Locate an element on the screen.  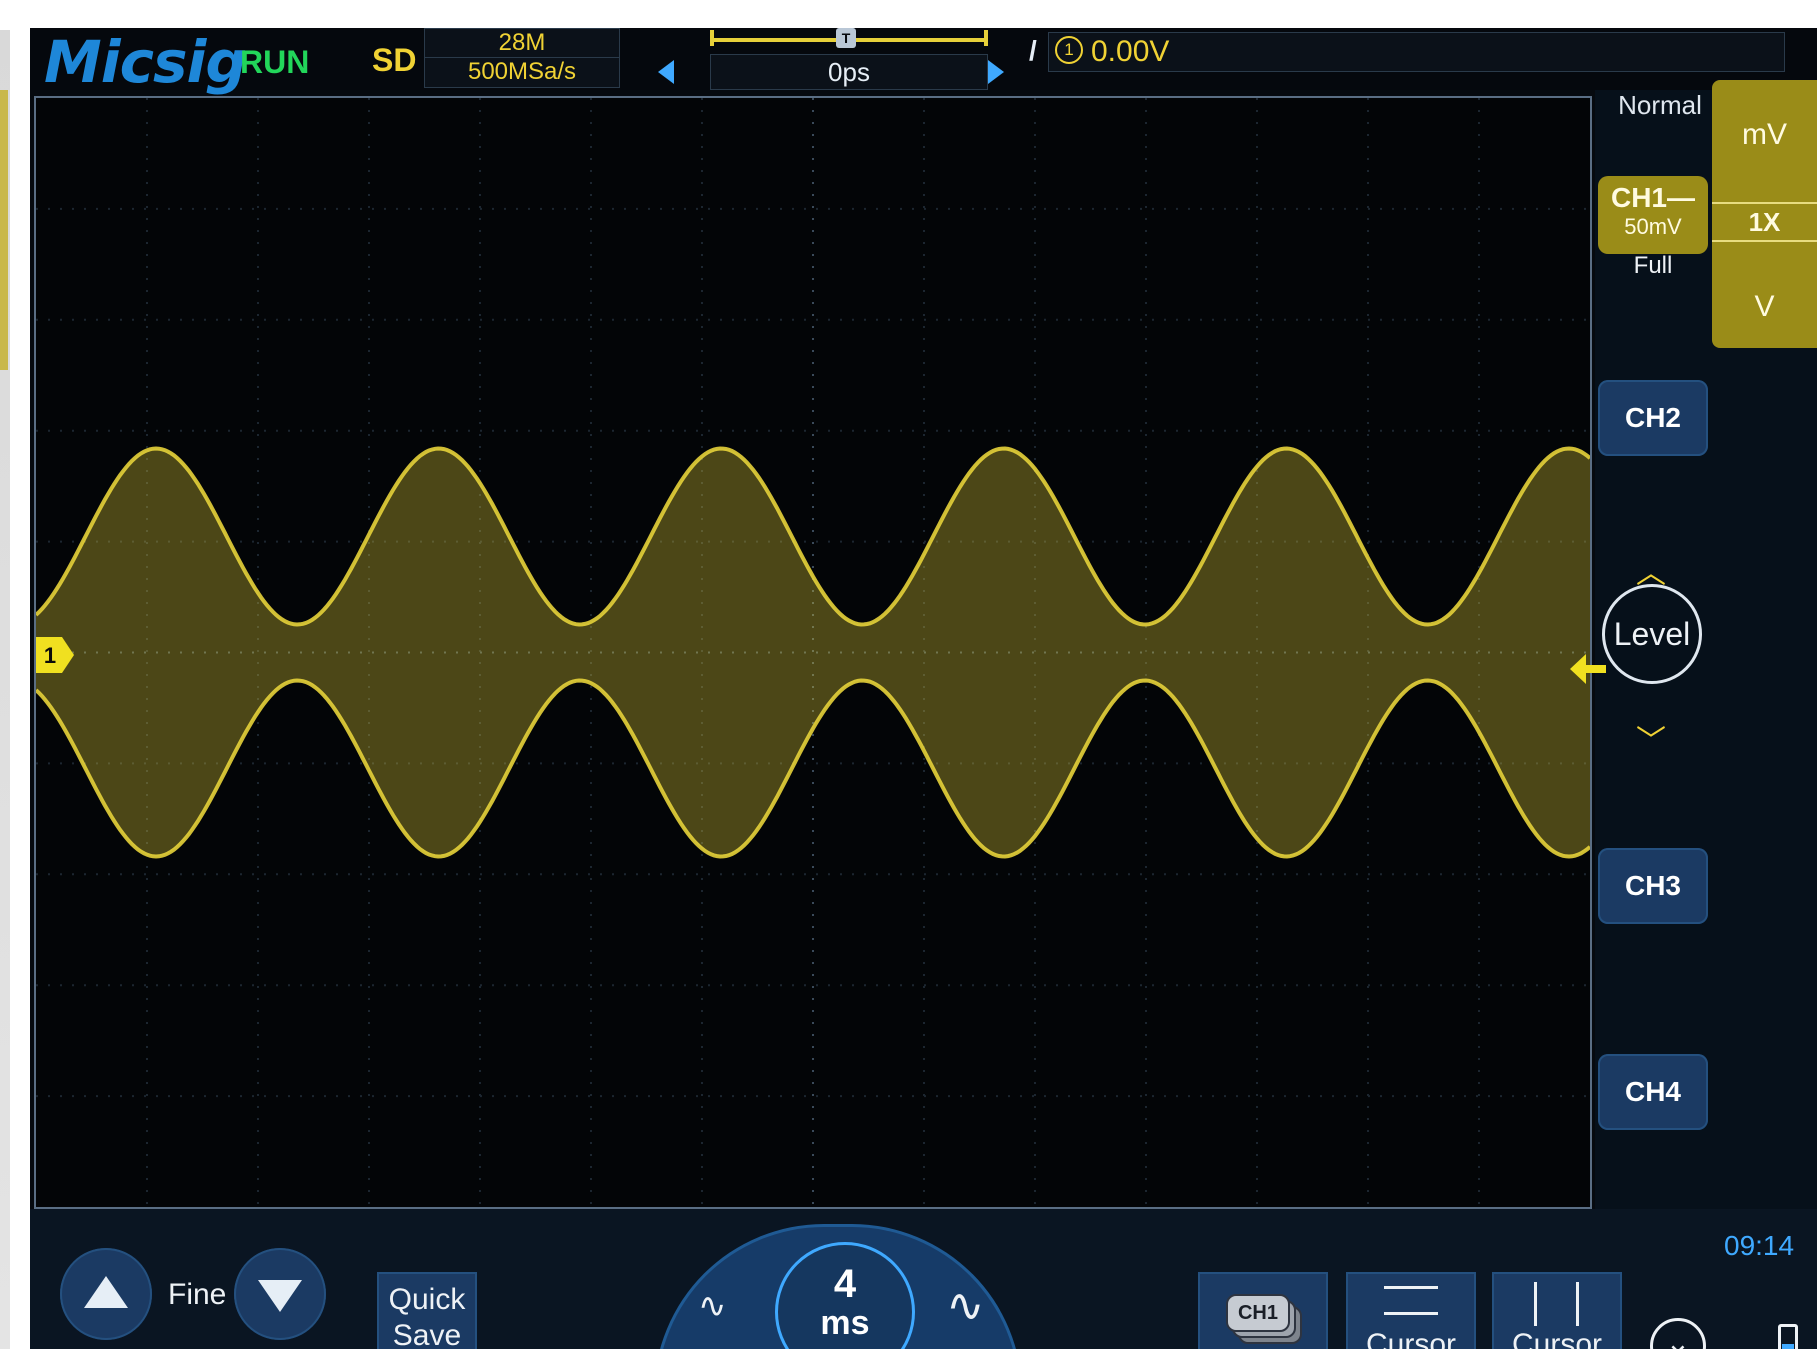
sd-card-indicator: SD is located at coordinates (394, 60).